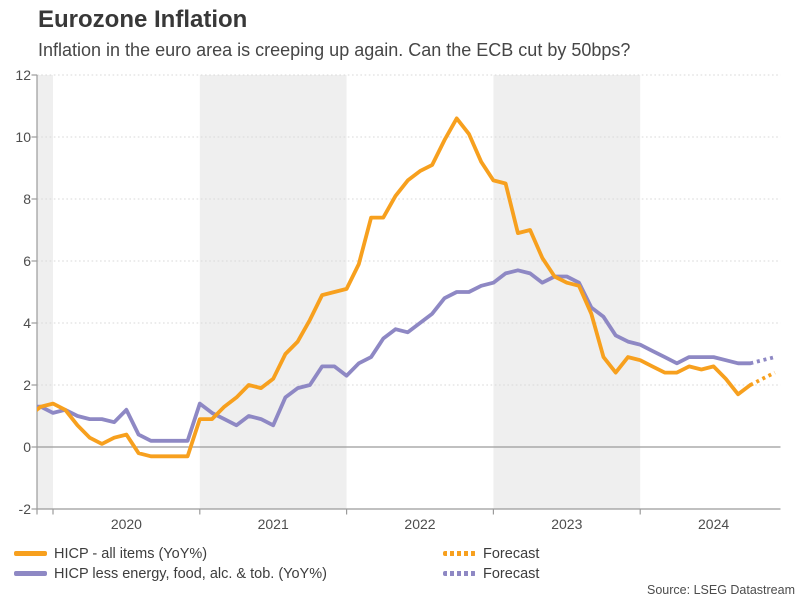  What do you see at coordinates (23, 137) in the screenshot?
I see `y-axis-tick-label: 10` at bounding box center [23, 137].